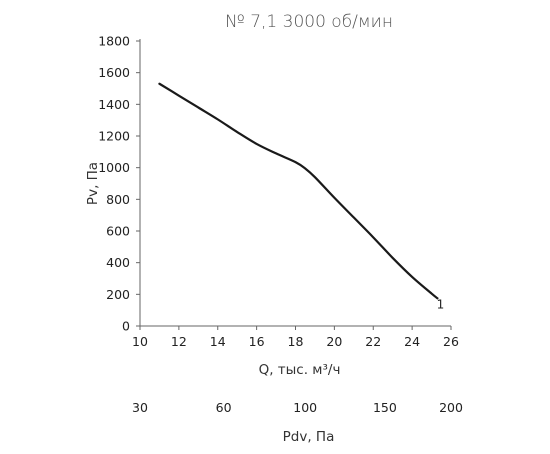  I want to click on y-tick-label: 800, so click(118, 199).